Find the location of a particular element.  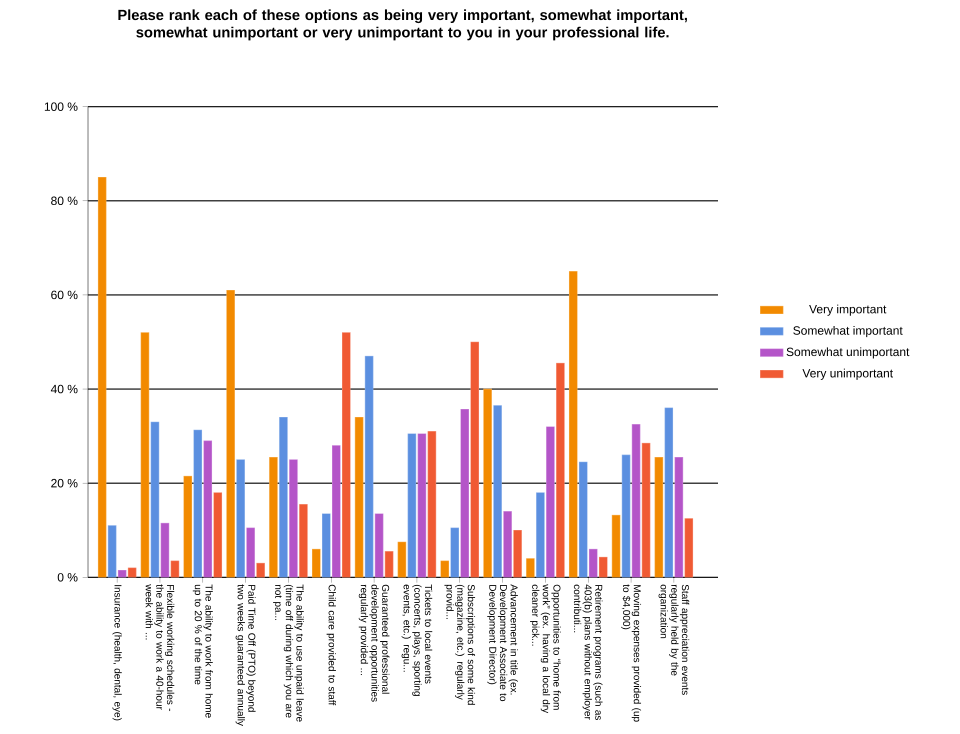

x-tick-label: Paid Time Off (PTO) beyond two weeks guaranteed annually is located at coordinates (246, 655).